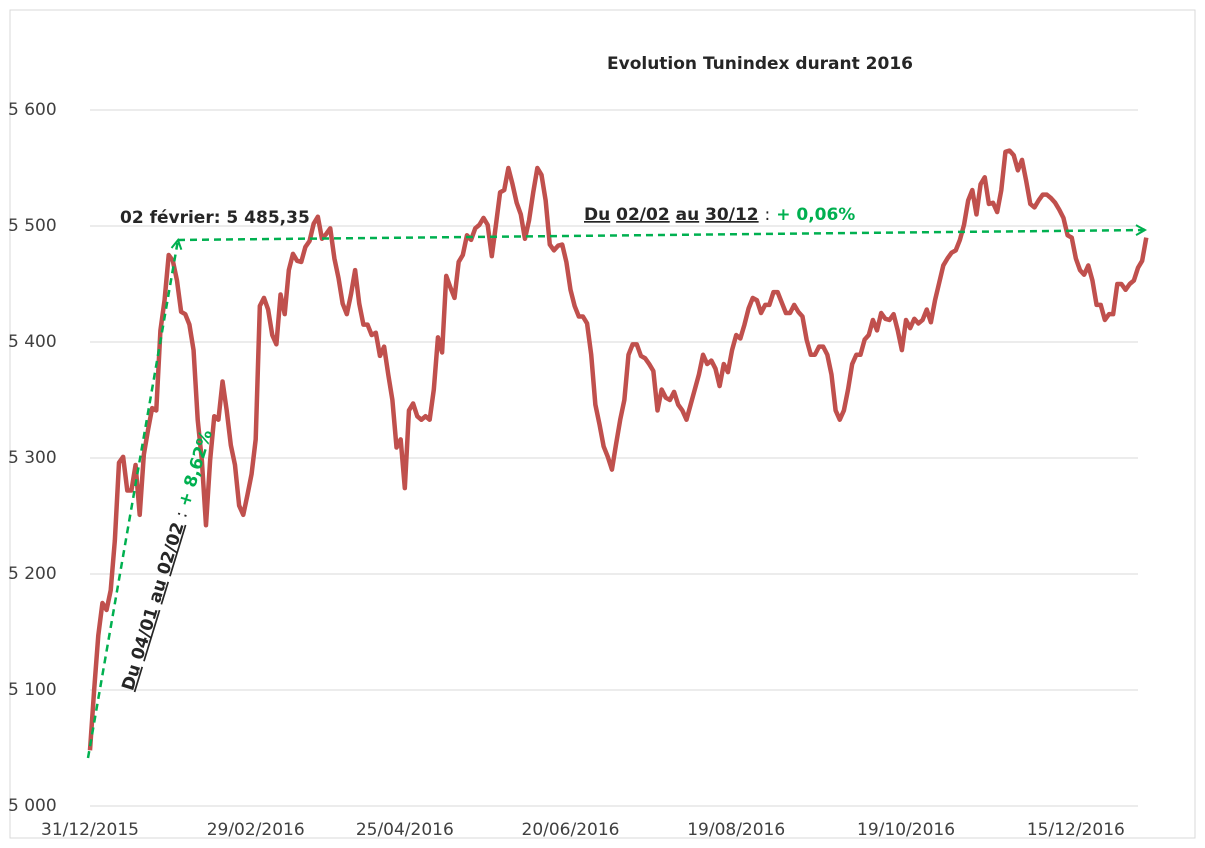 The image size is (1205, 848). What do you see at coordinates (256, 830) in the screenshot?
I see `x-tick-label: 29/02/2016` at bounding box center [256, 830].